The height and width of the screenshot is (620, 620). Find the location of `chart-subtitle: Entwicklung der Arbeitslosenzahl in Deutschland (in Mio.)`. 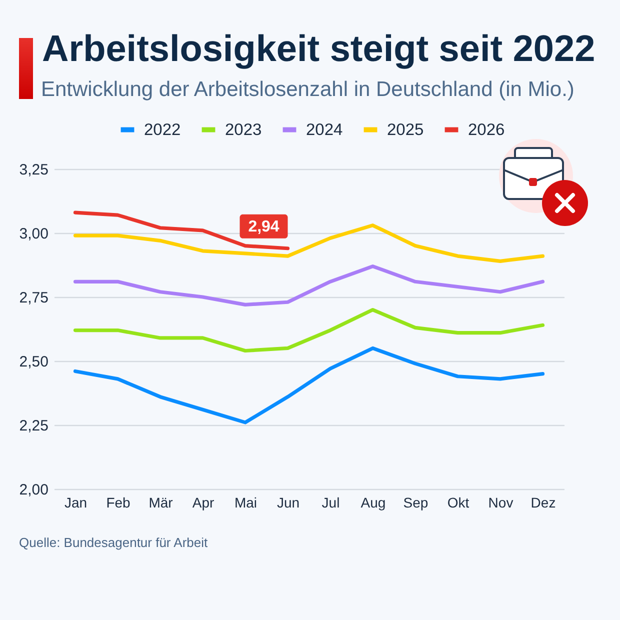

chart-subtitle: Entwicklung der Arbeitslosenzahl in Deutschland (in Mio.) is located at coordinates (307, 90).